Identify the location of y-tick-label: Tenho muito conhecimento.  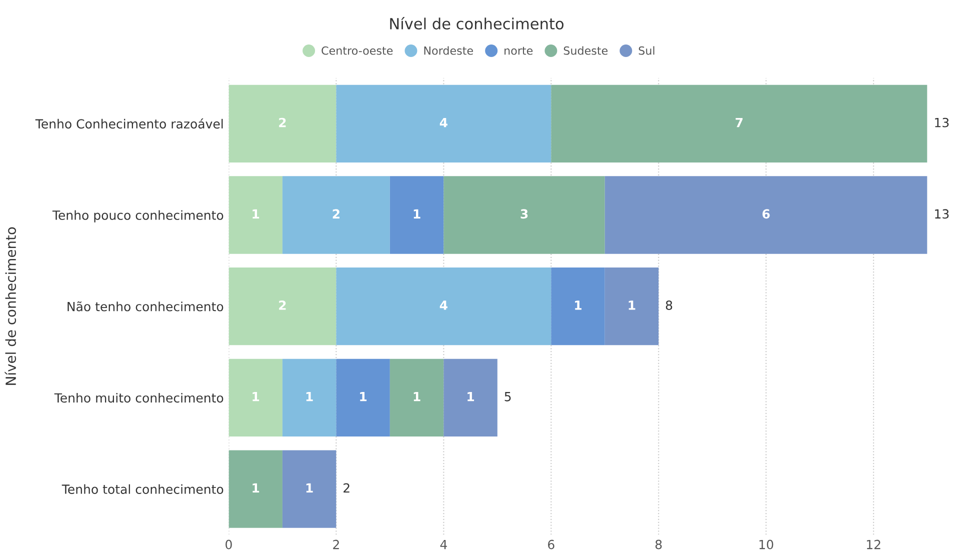
(139, 397).